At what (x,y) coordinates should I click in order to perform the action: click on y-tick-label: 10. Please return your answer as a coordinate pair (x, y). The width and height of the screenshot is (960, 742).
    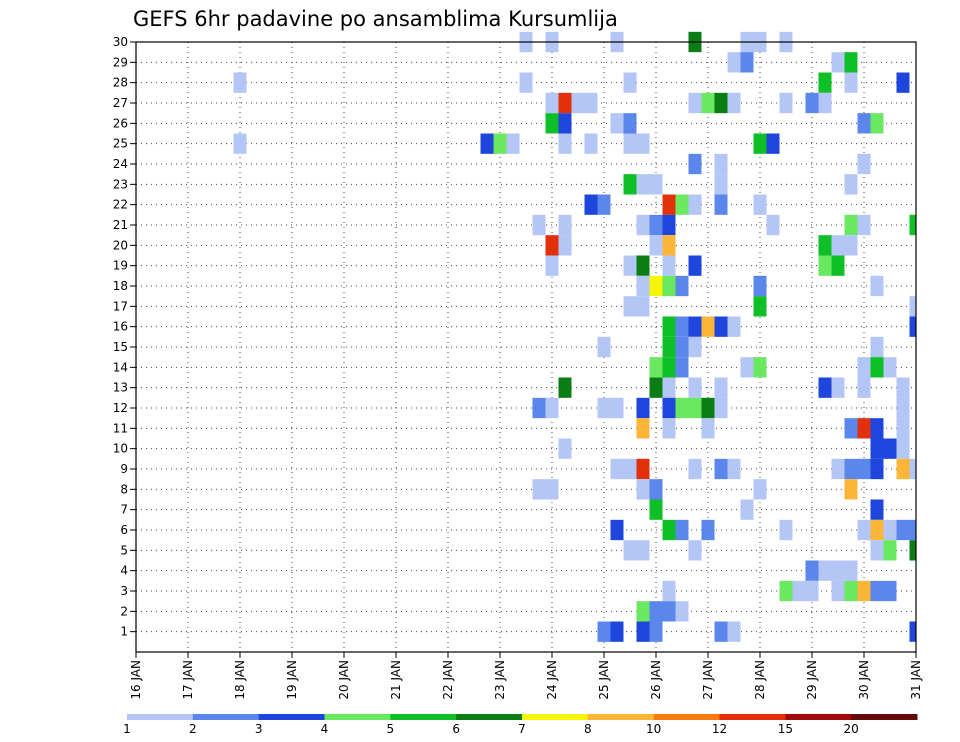
    Looking at the image, I should click on (120, 449).